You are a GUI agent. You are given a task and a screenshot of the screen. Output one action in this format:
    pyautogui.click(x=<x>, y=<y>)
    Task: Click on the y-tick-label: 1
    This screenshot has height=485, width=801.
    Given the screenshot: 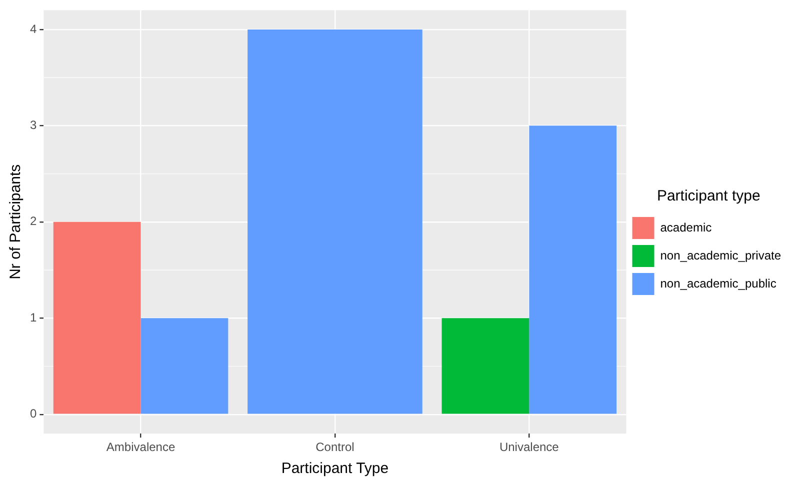 What is the action you would take?
    pyautogui.click(x=33, y=317)
    